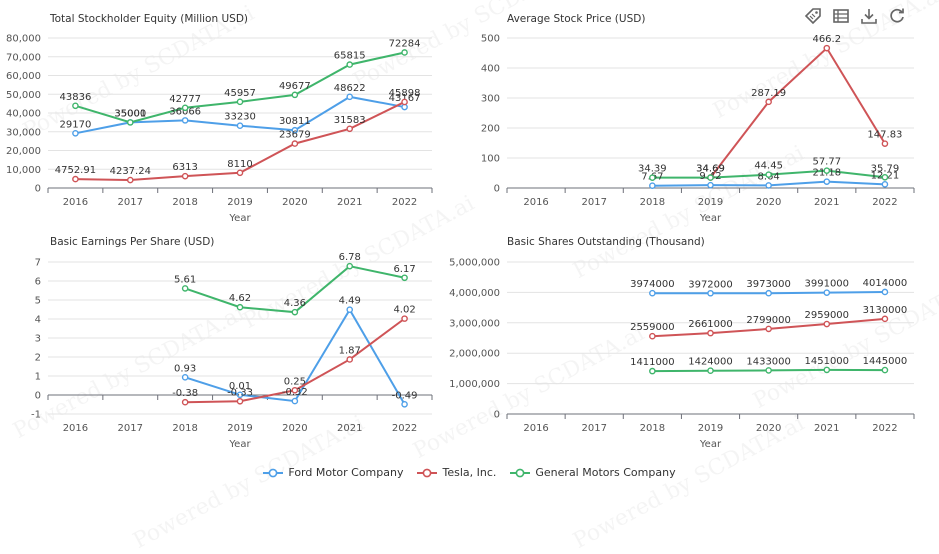 Image resolution: width=939 pixels, height=554 pixels. What do you see at coordinates (404, 269) in the screenshot?
I see `data-label: 6.17` at bounding box center [404, 269].